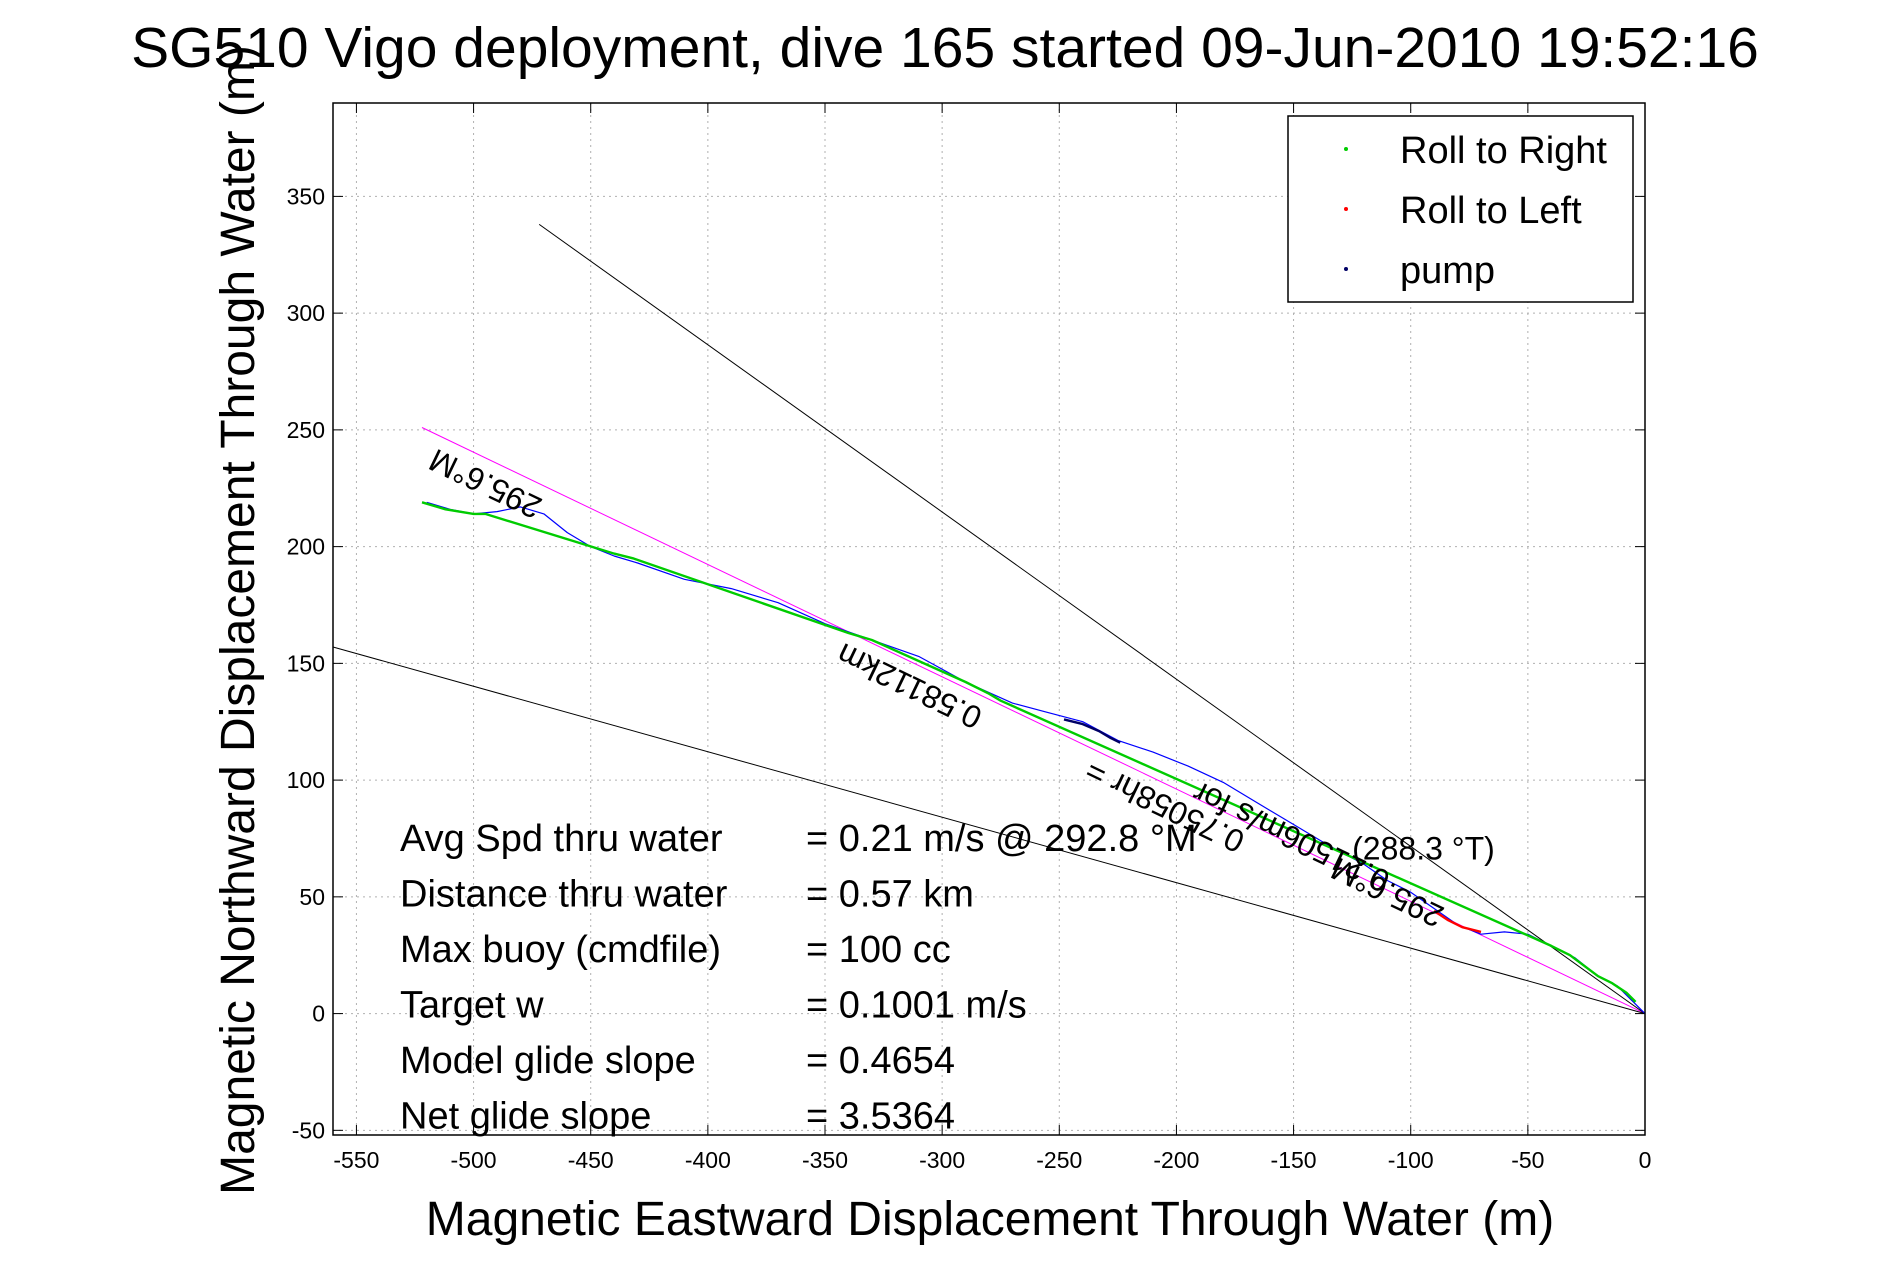 Image resolution: width=1891 pixels, height=1262 pixels. Describe the element at coordinates (880, 1061) in the screenshot. I see `stat-value: = 0.4654` at that location.